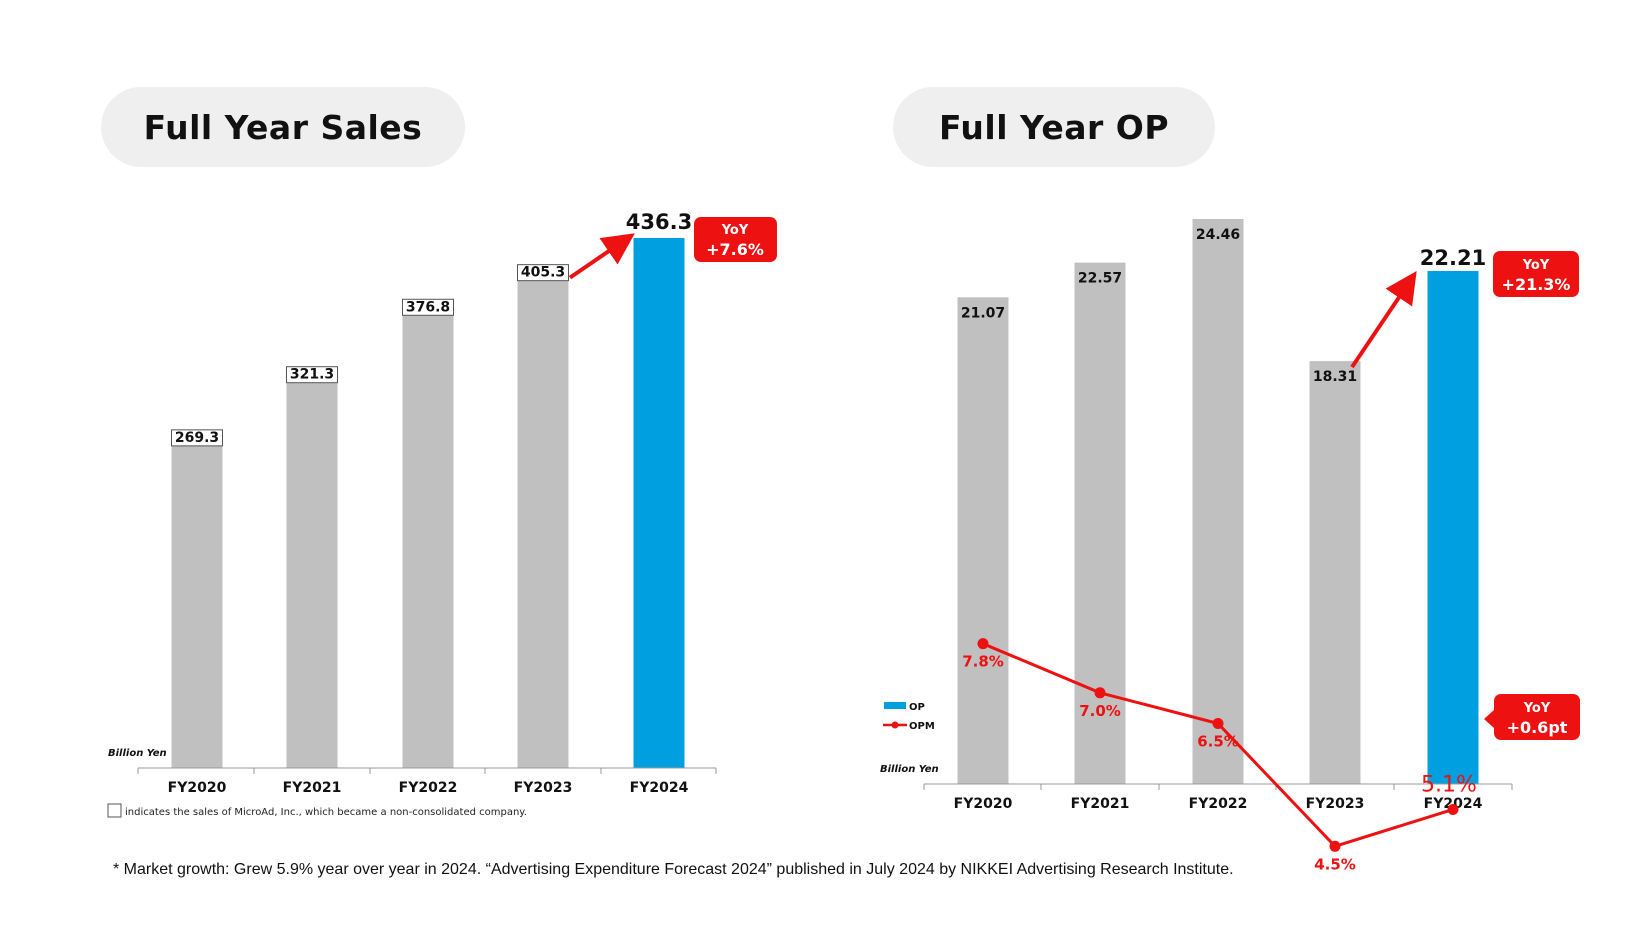 The height and width of the screenshot is (927, 1648). Describe the element at coordinates (983, 540) in the screenshot. I see `op-bar-fy2020` at that location.